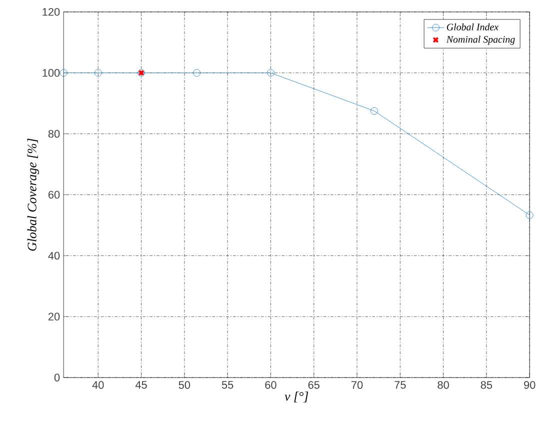  Describe the element at coordinates (480, 40) in the screenshot. I see `legend-label: Nominal Spacing` at that location.